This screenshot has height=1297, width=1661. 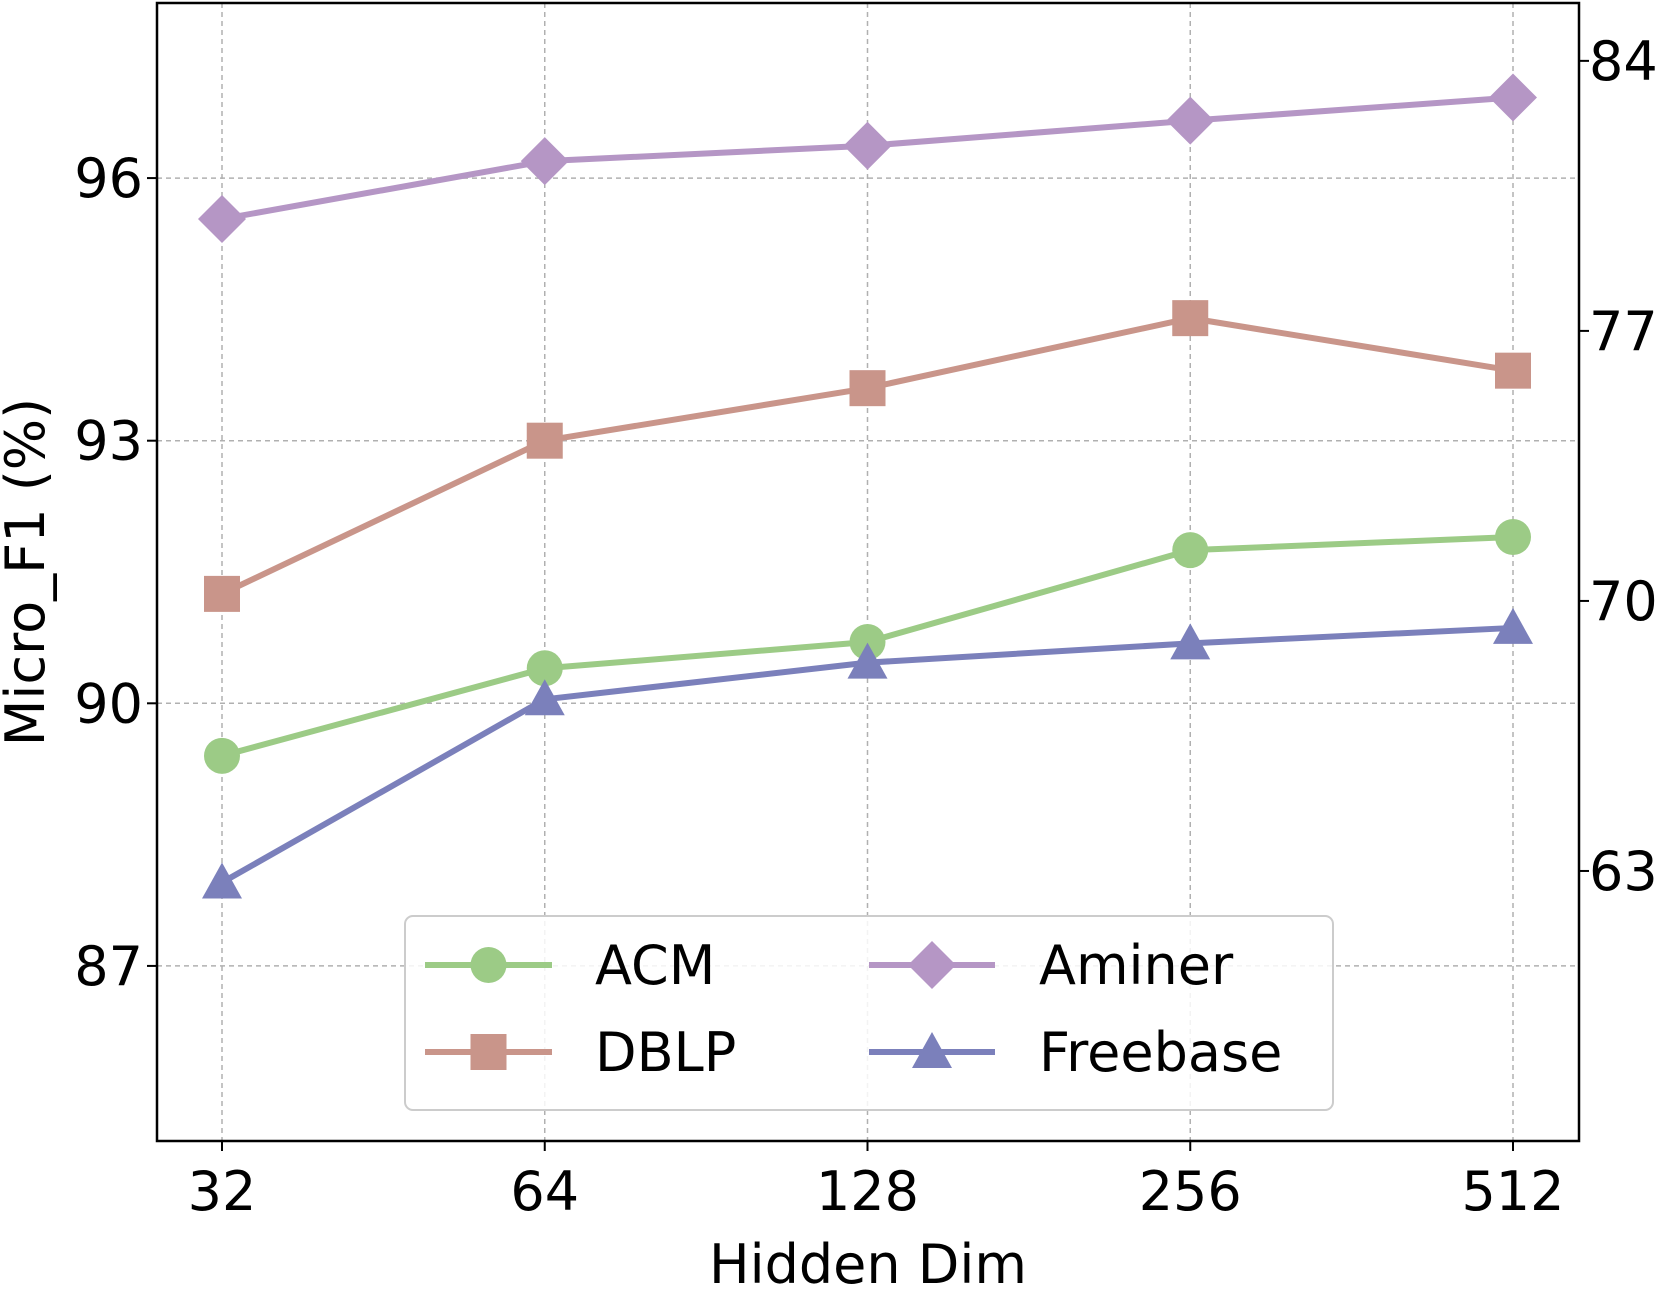 What do you see at coordinates (222, 1191) in the screenshot?
I see `x-tick-label: 32` at bounding box center [222, 1191].